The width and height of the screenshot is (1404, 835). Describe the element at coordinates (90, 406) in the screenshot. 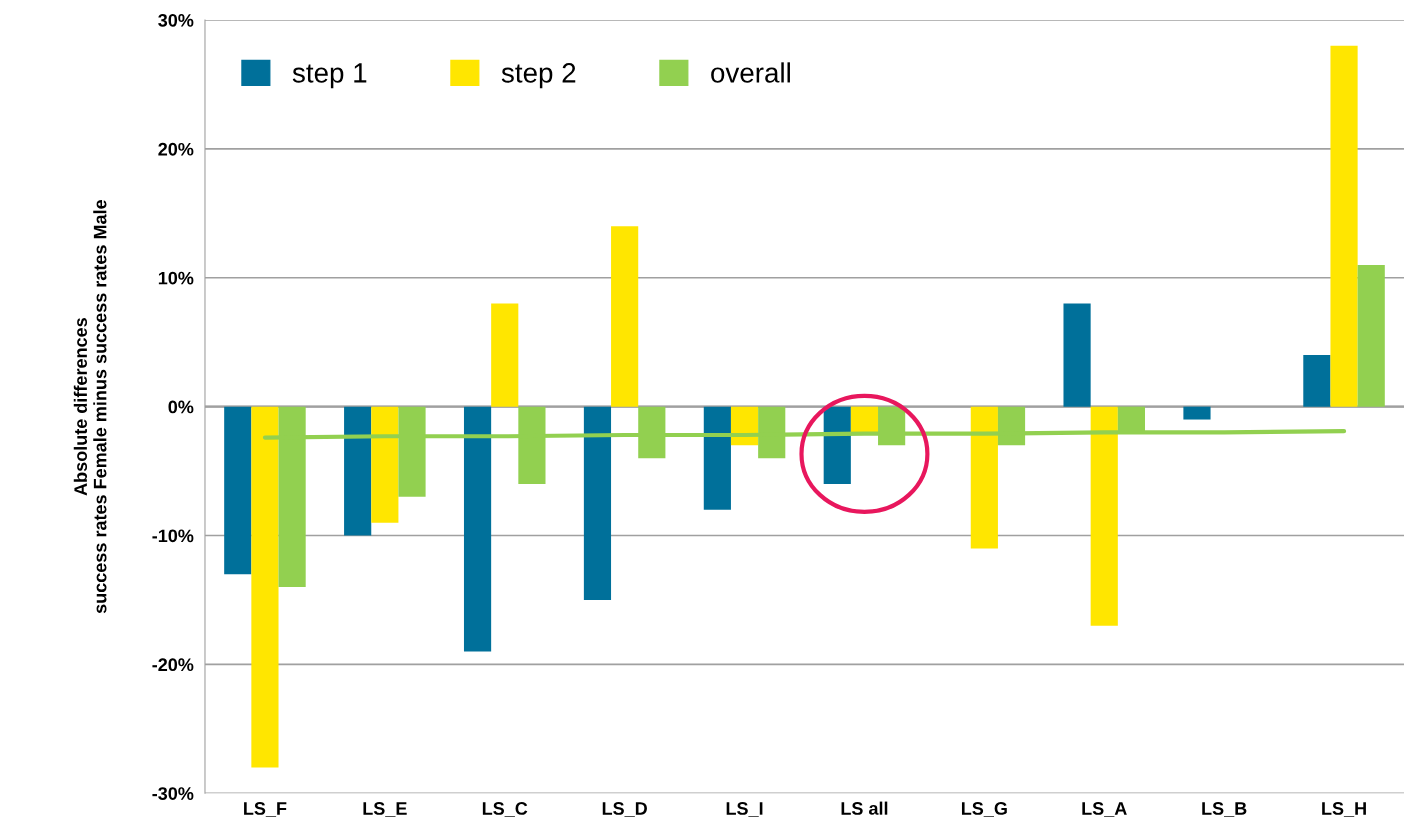

I see `y-axis-title: Absolute differences success rates Female minus success rates Male` at that location.